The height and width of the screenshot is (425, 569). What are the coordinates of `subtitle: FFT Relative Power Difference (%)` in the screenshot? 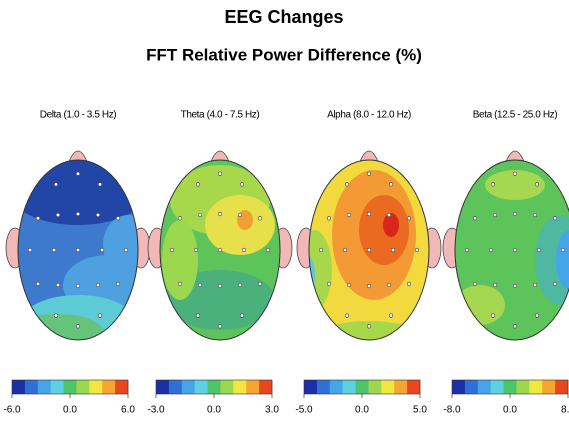 It's located at (284, 54).